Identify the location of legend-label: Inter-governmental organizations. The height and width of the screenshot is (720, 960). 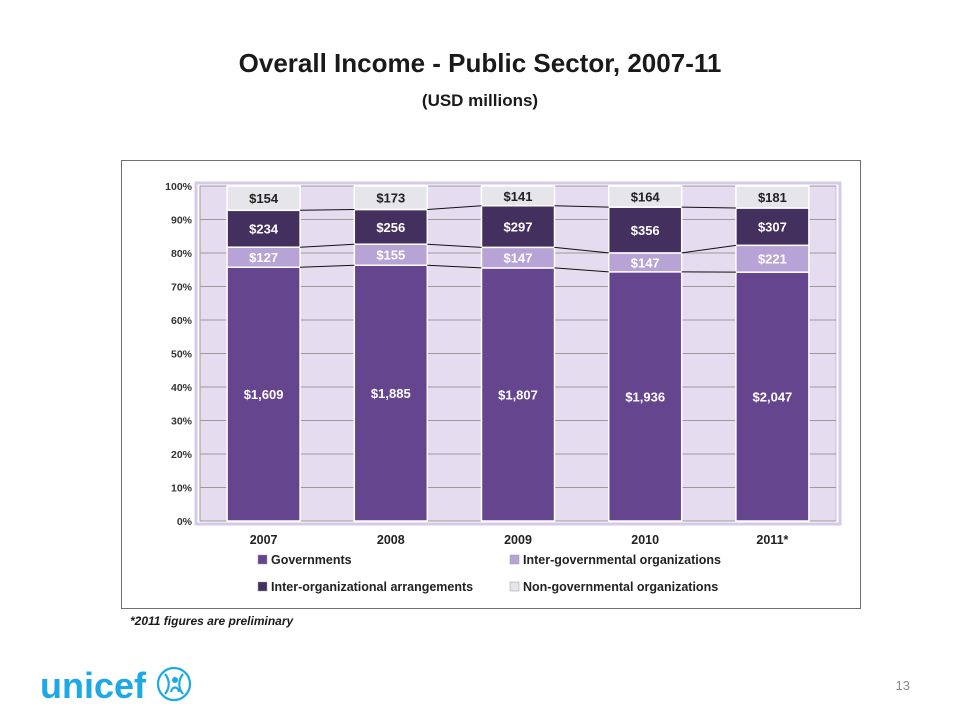
(622, 560).